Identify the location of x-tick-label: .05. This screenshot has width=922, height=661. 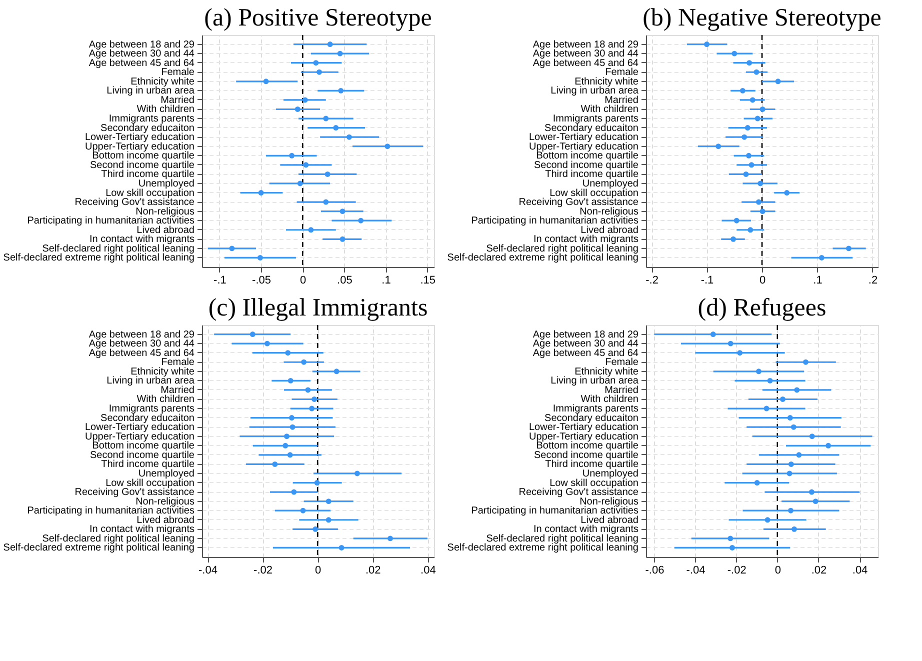
(344, 280).